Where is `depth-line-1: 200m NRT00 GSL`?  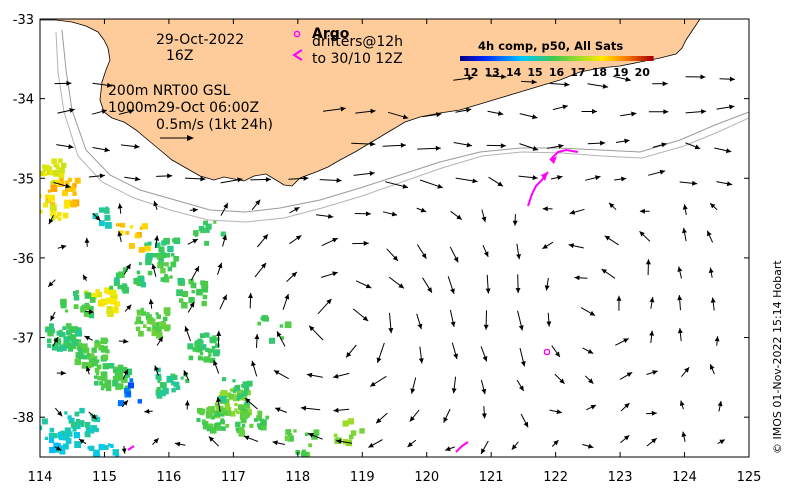
depth-line-1: 200m NRT00 GSL is located at coordinates (169, 91).